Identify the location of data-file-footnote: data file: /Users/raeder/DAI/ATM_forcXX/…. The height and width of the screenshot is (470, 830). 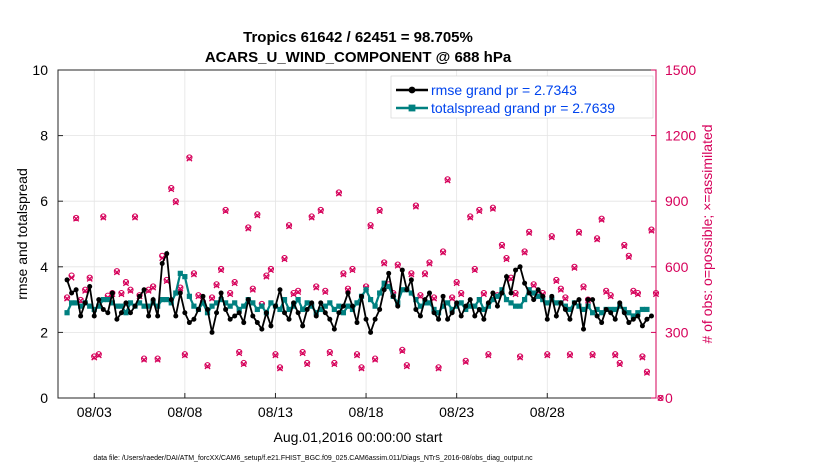
(313, 458).